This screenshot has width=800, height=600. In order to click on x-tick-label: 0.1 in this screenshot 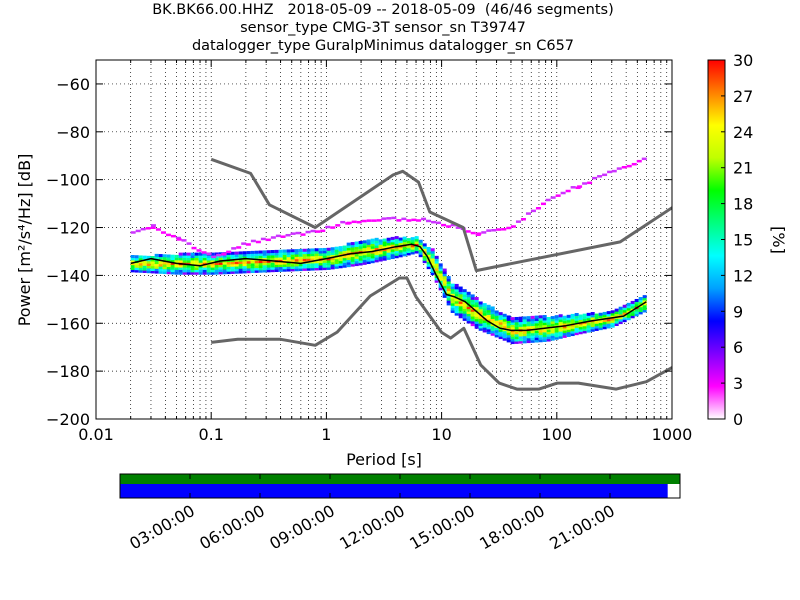, I will do `click(210, 434)`.